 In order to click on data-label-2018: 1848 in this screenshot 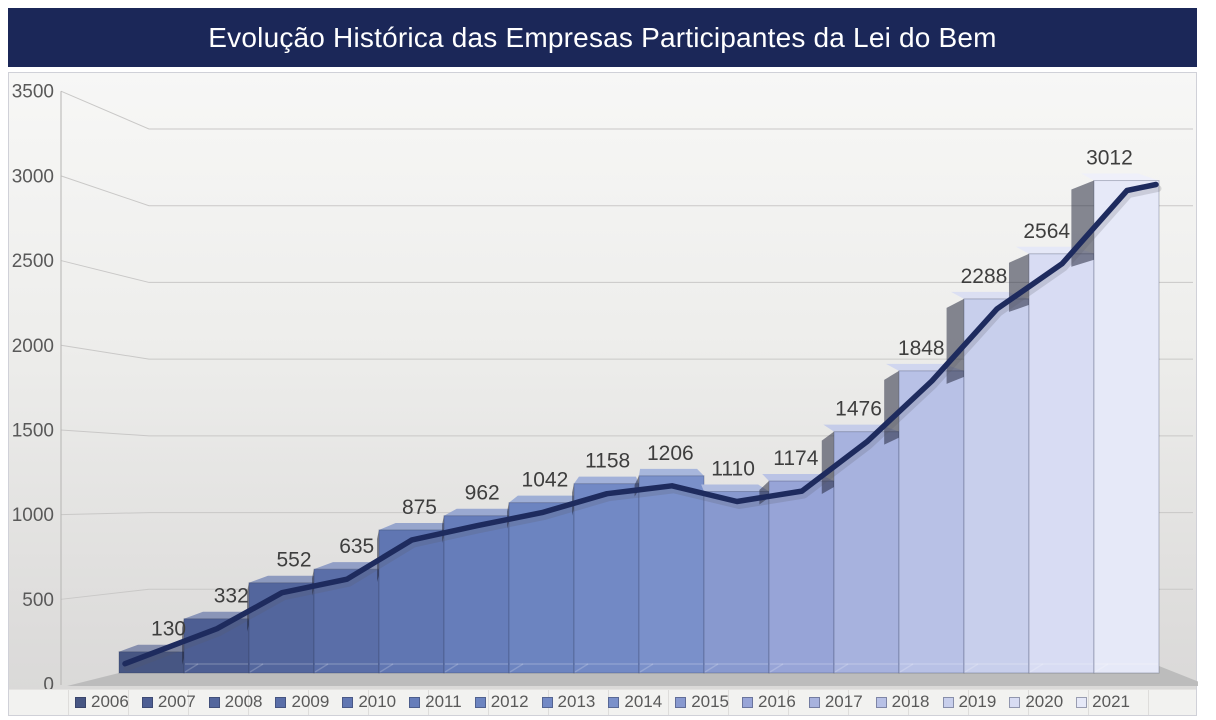, I will do `click(921, 348)`.